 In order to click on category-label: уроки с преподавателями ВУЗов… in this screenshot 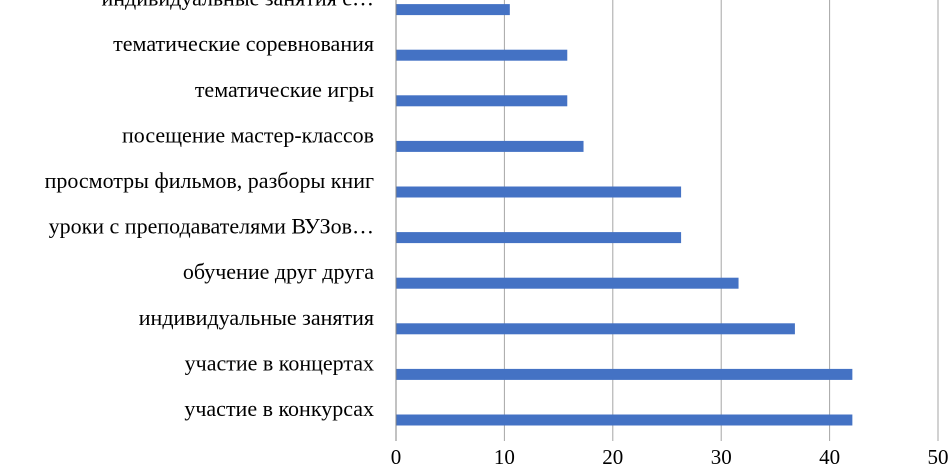, I will do `click(211, 226)`.